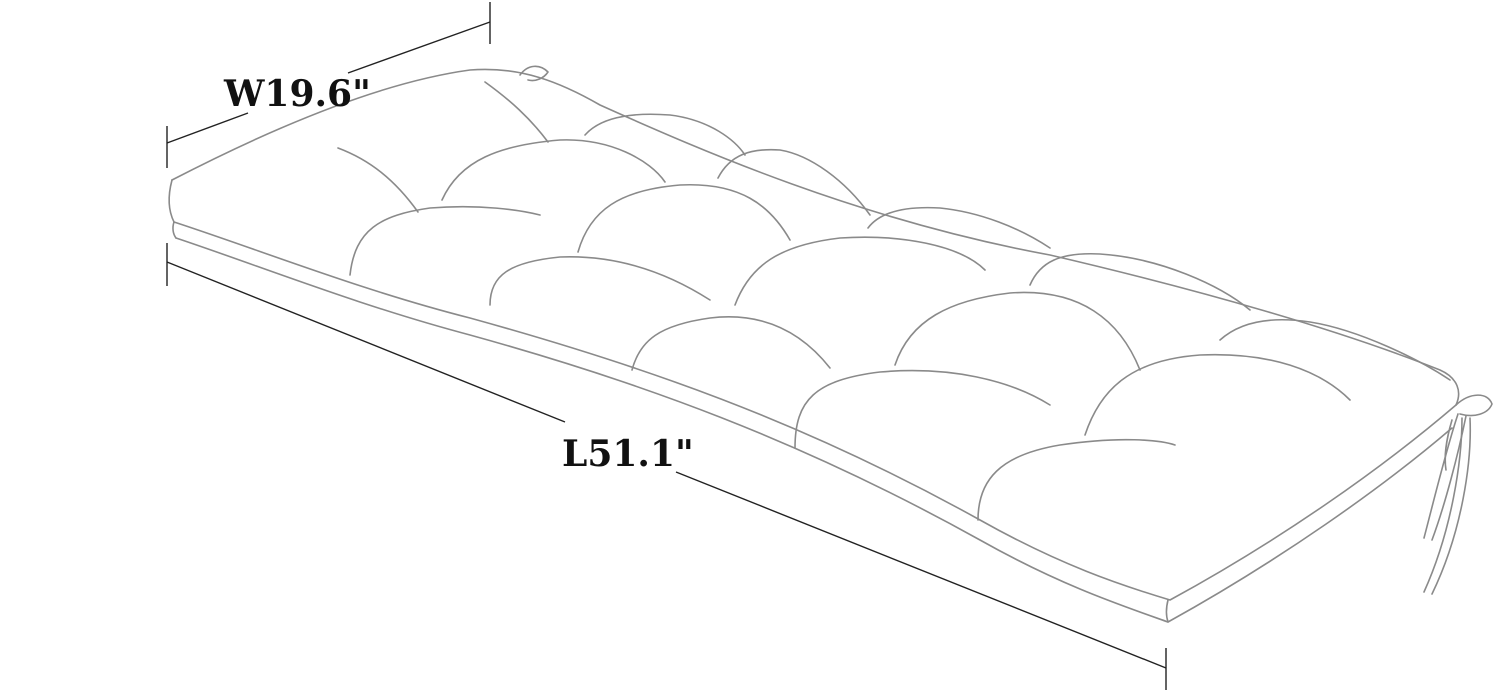 This screenshot has height=691, width=1500. I want to click on width-dimension-line-upper, so click(419, 47).